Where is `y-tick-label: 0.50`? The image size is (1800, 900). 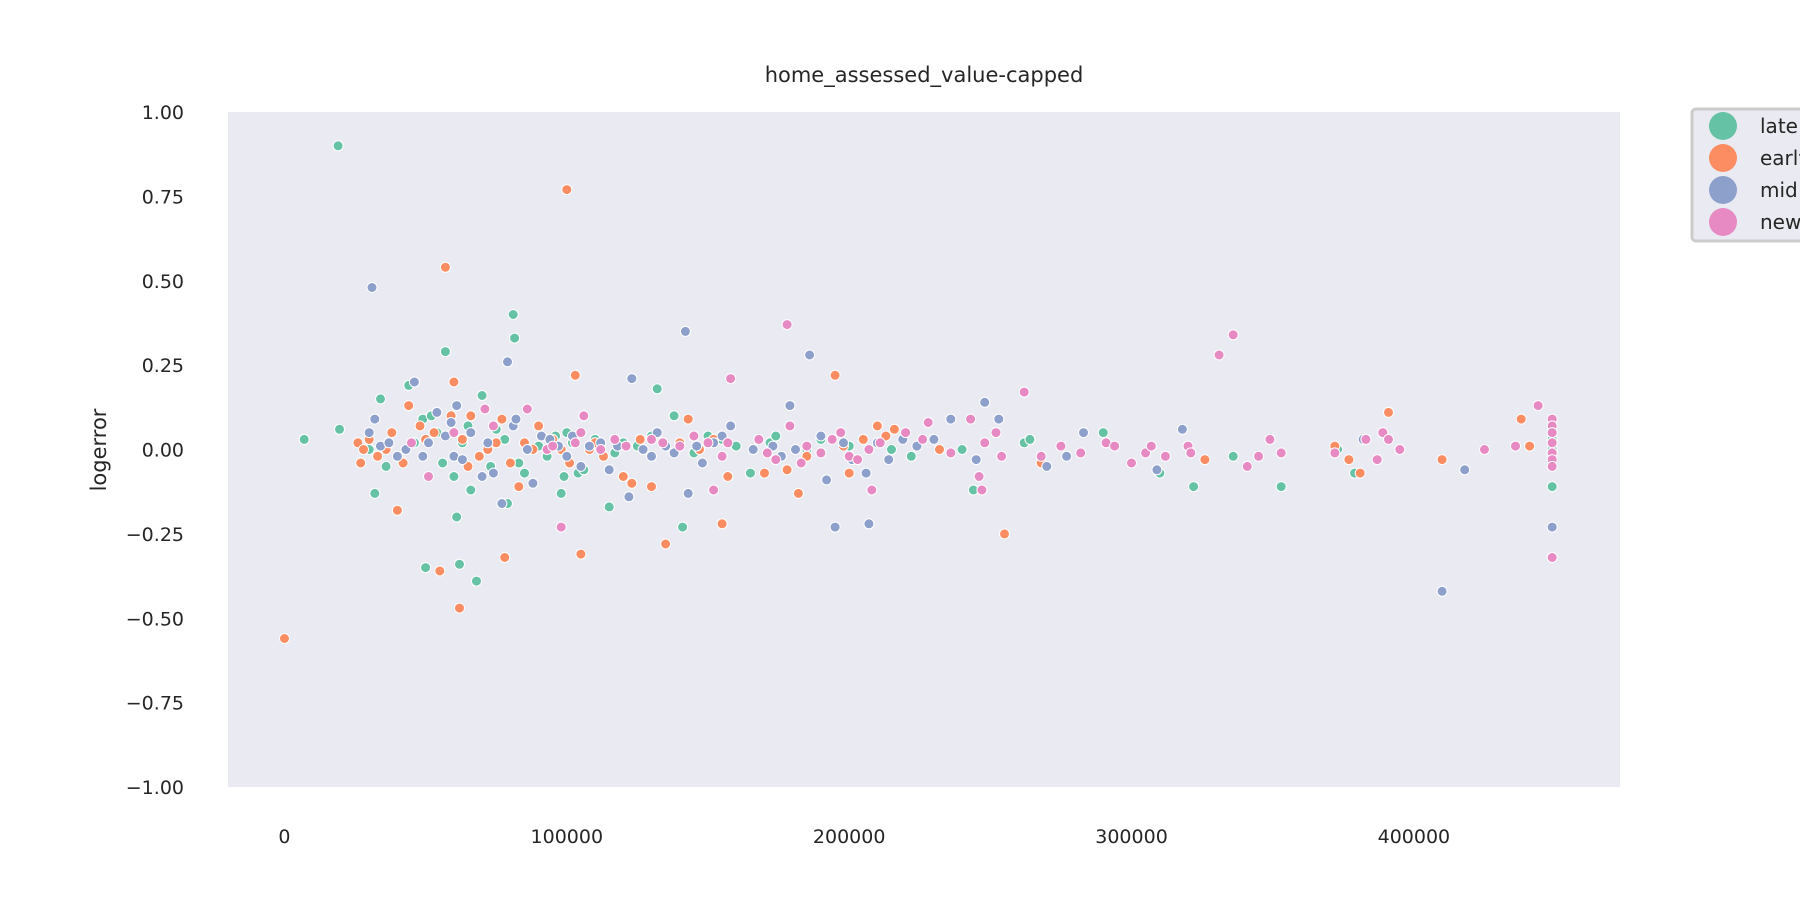 y-tick-label: 0.50 is located at coordinates (163, 282).